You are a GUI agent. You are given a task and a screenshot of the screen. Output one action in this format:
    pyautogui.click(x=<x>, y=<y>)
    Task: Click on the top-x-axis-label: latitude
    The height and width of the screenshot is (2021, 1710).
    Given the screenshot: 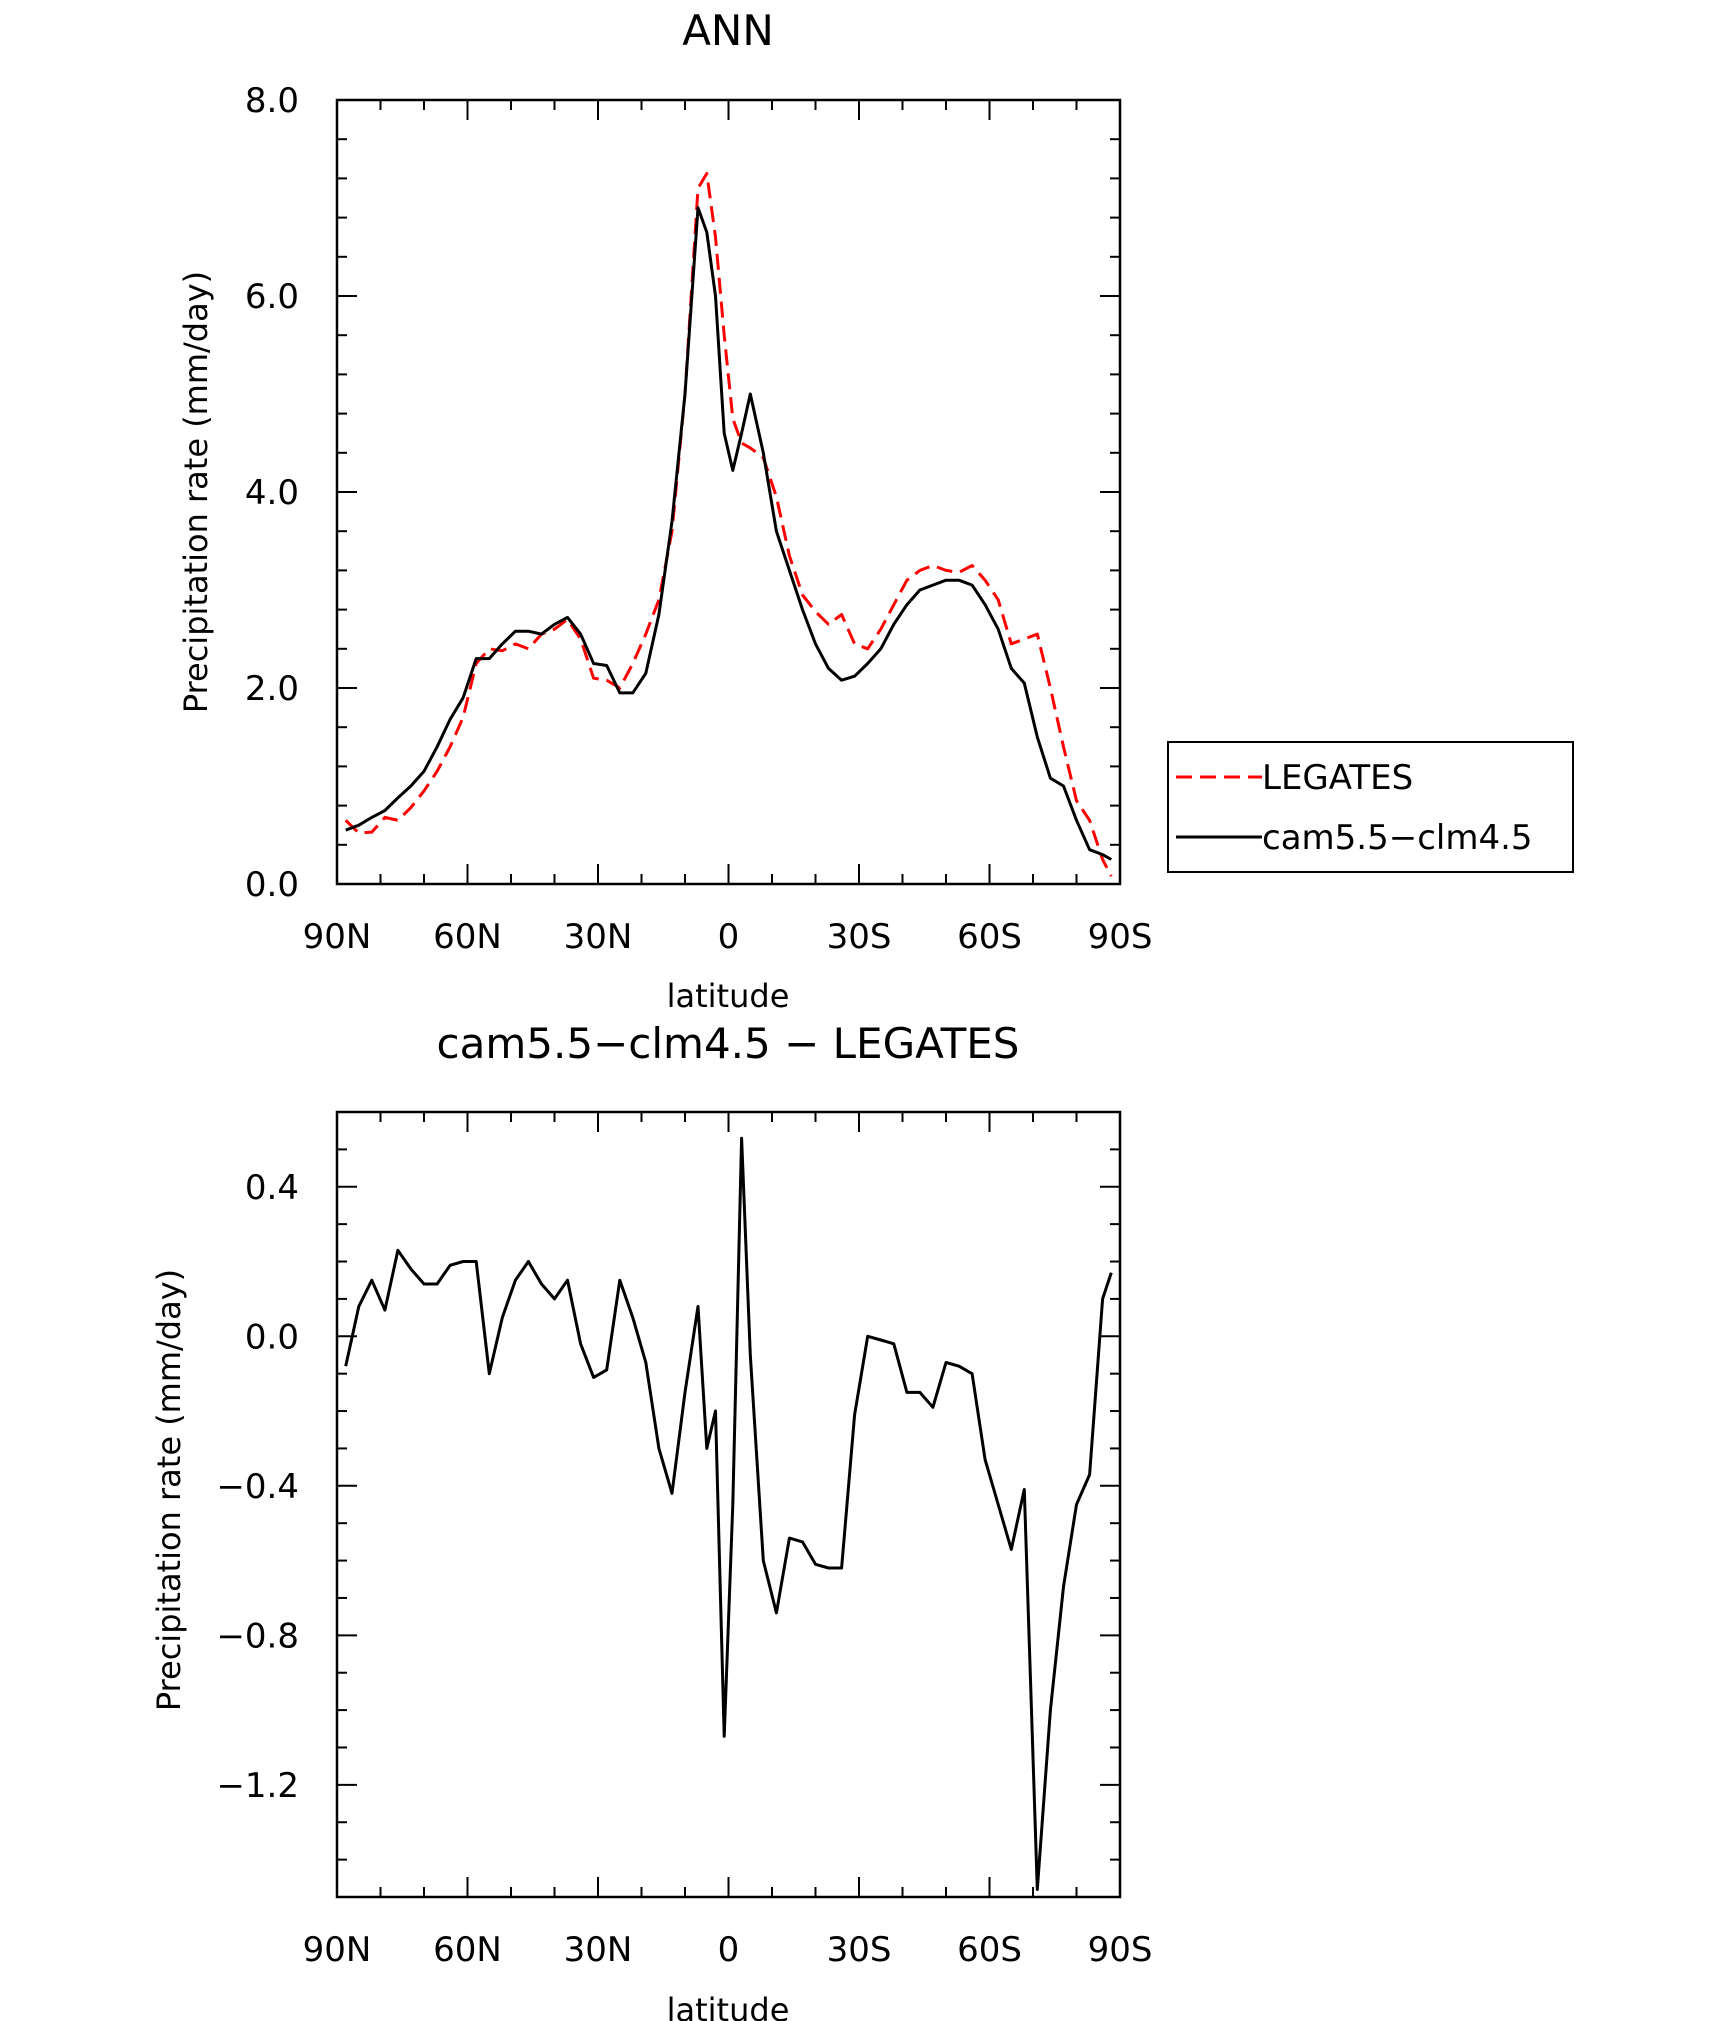 What is the action you would take?
    pyautogui.click(x=728, y=996)
    